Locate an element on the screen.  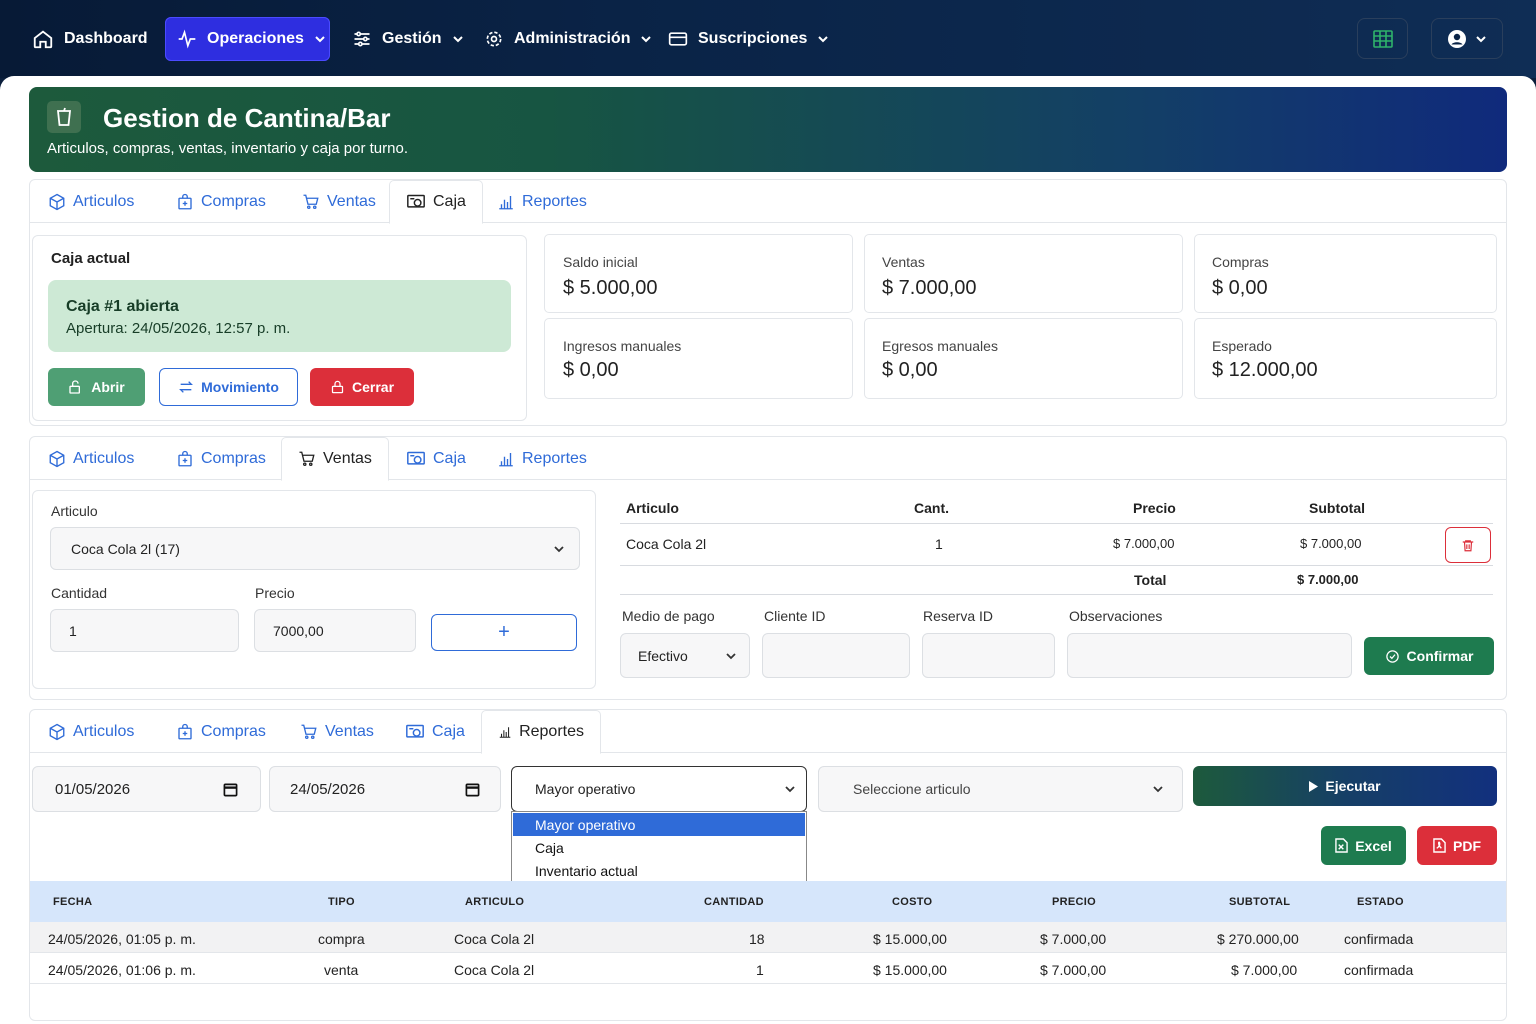
pdf-button: PDF is located at coordinates (1457, 845).